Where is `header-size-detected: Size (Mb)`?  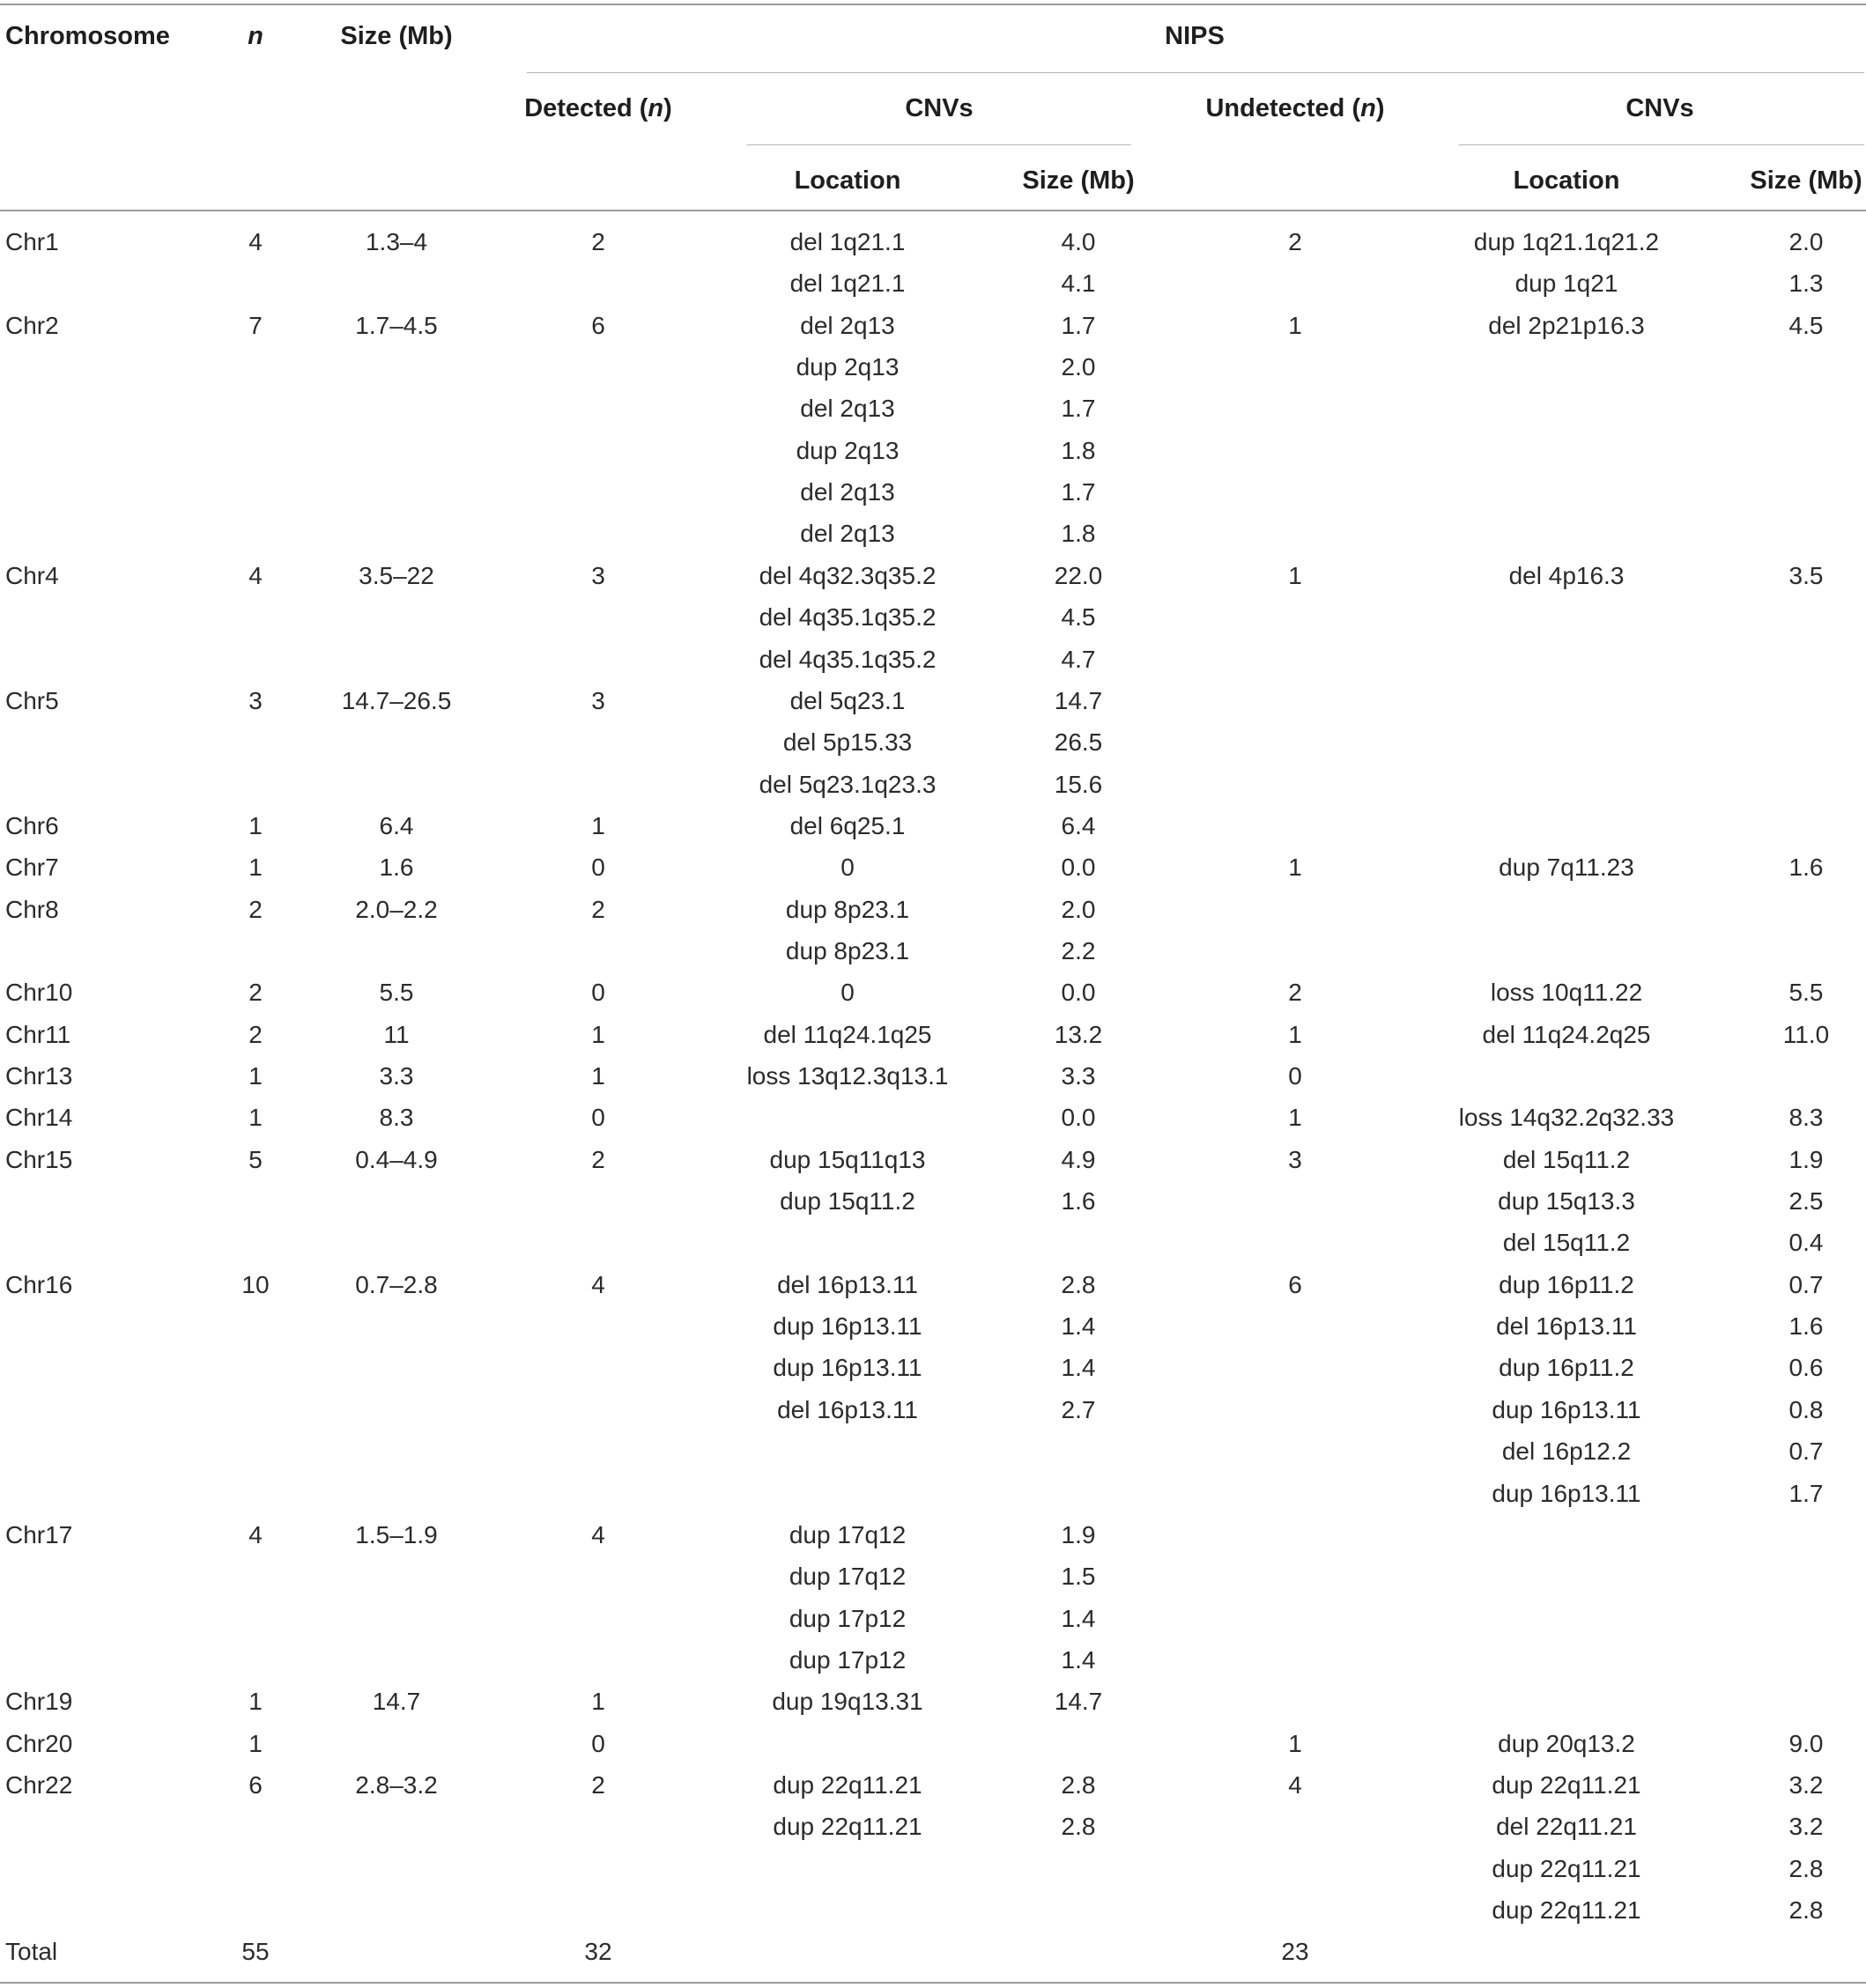 header-size-detected: Size (Mb) is located at coordinates (1078, 180).